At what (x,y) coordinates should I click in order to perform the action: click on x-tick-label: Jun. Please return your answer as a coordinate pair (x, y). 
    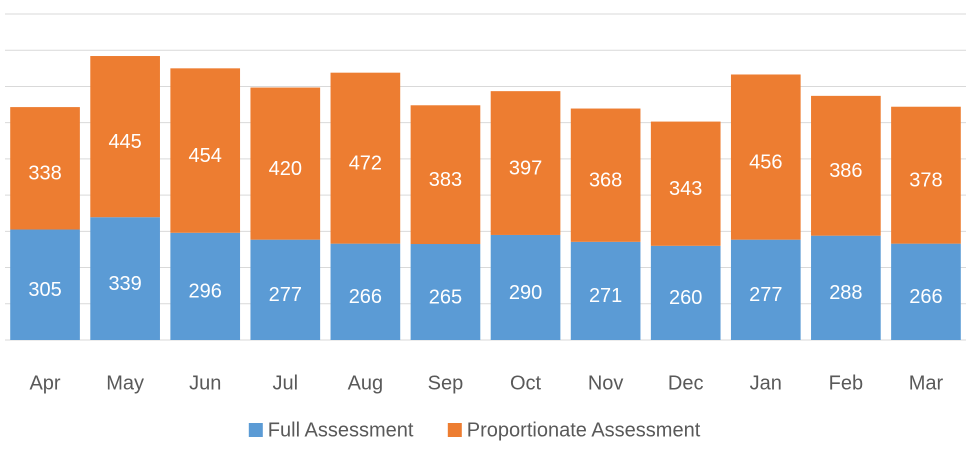
    Looking at the image, I should click on (205, 383).